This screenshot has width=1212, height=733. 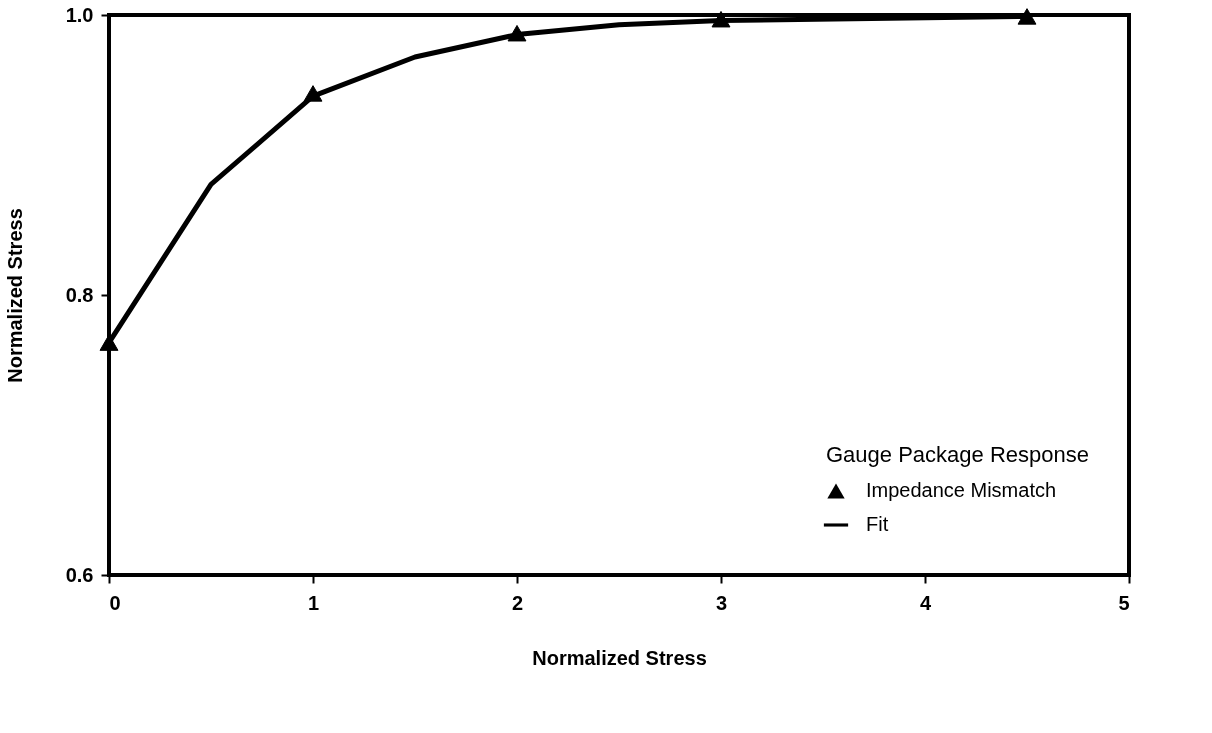 I want to click on x-tick-label: 0, so click(x=115, y=602).